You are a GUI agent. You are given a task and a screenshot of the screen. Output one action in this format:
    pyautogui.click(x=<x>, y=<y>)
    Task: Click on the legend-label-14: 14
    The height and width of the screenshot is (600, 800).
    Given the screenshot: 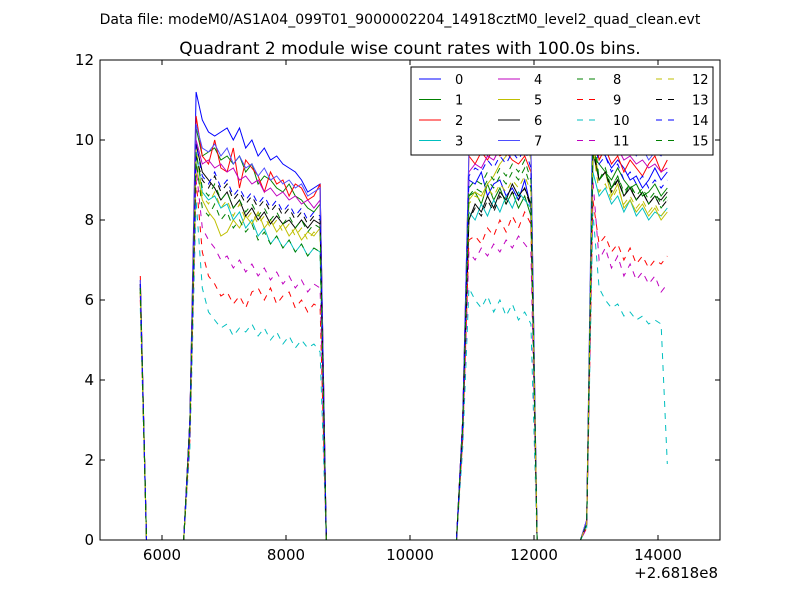 What is the action you would take?
    pyautogui.click(x=700, y=121)
    